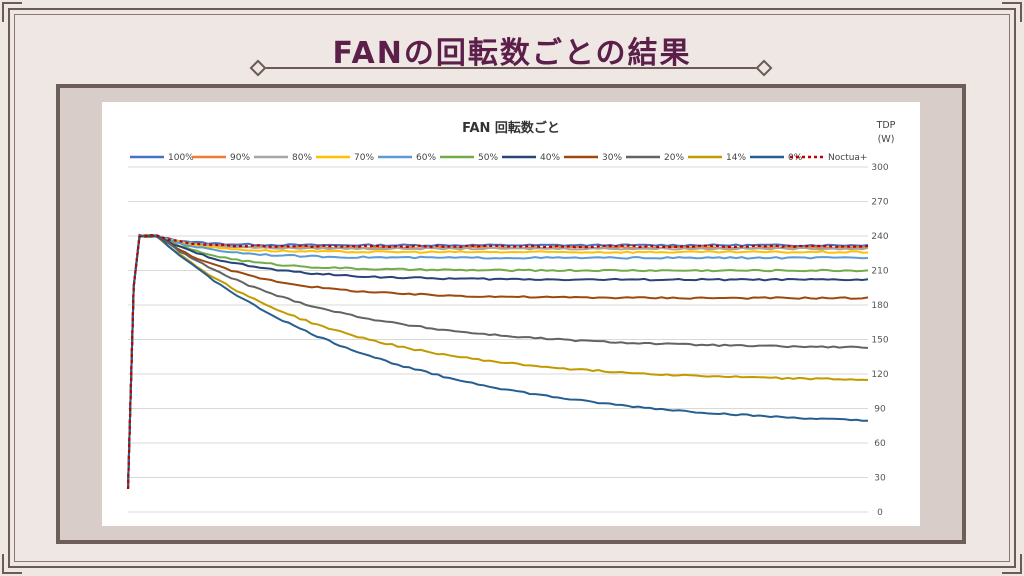  Describe the element at coordinates (612, 158) in the screenshot. I see `legend-label: 30%` at that location.